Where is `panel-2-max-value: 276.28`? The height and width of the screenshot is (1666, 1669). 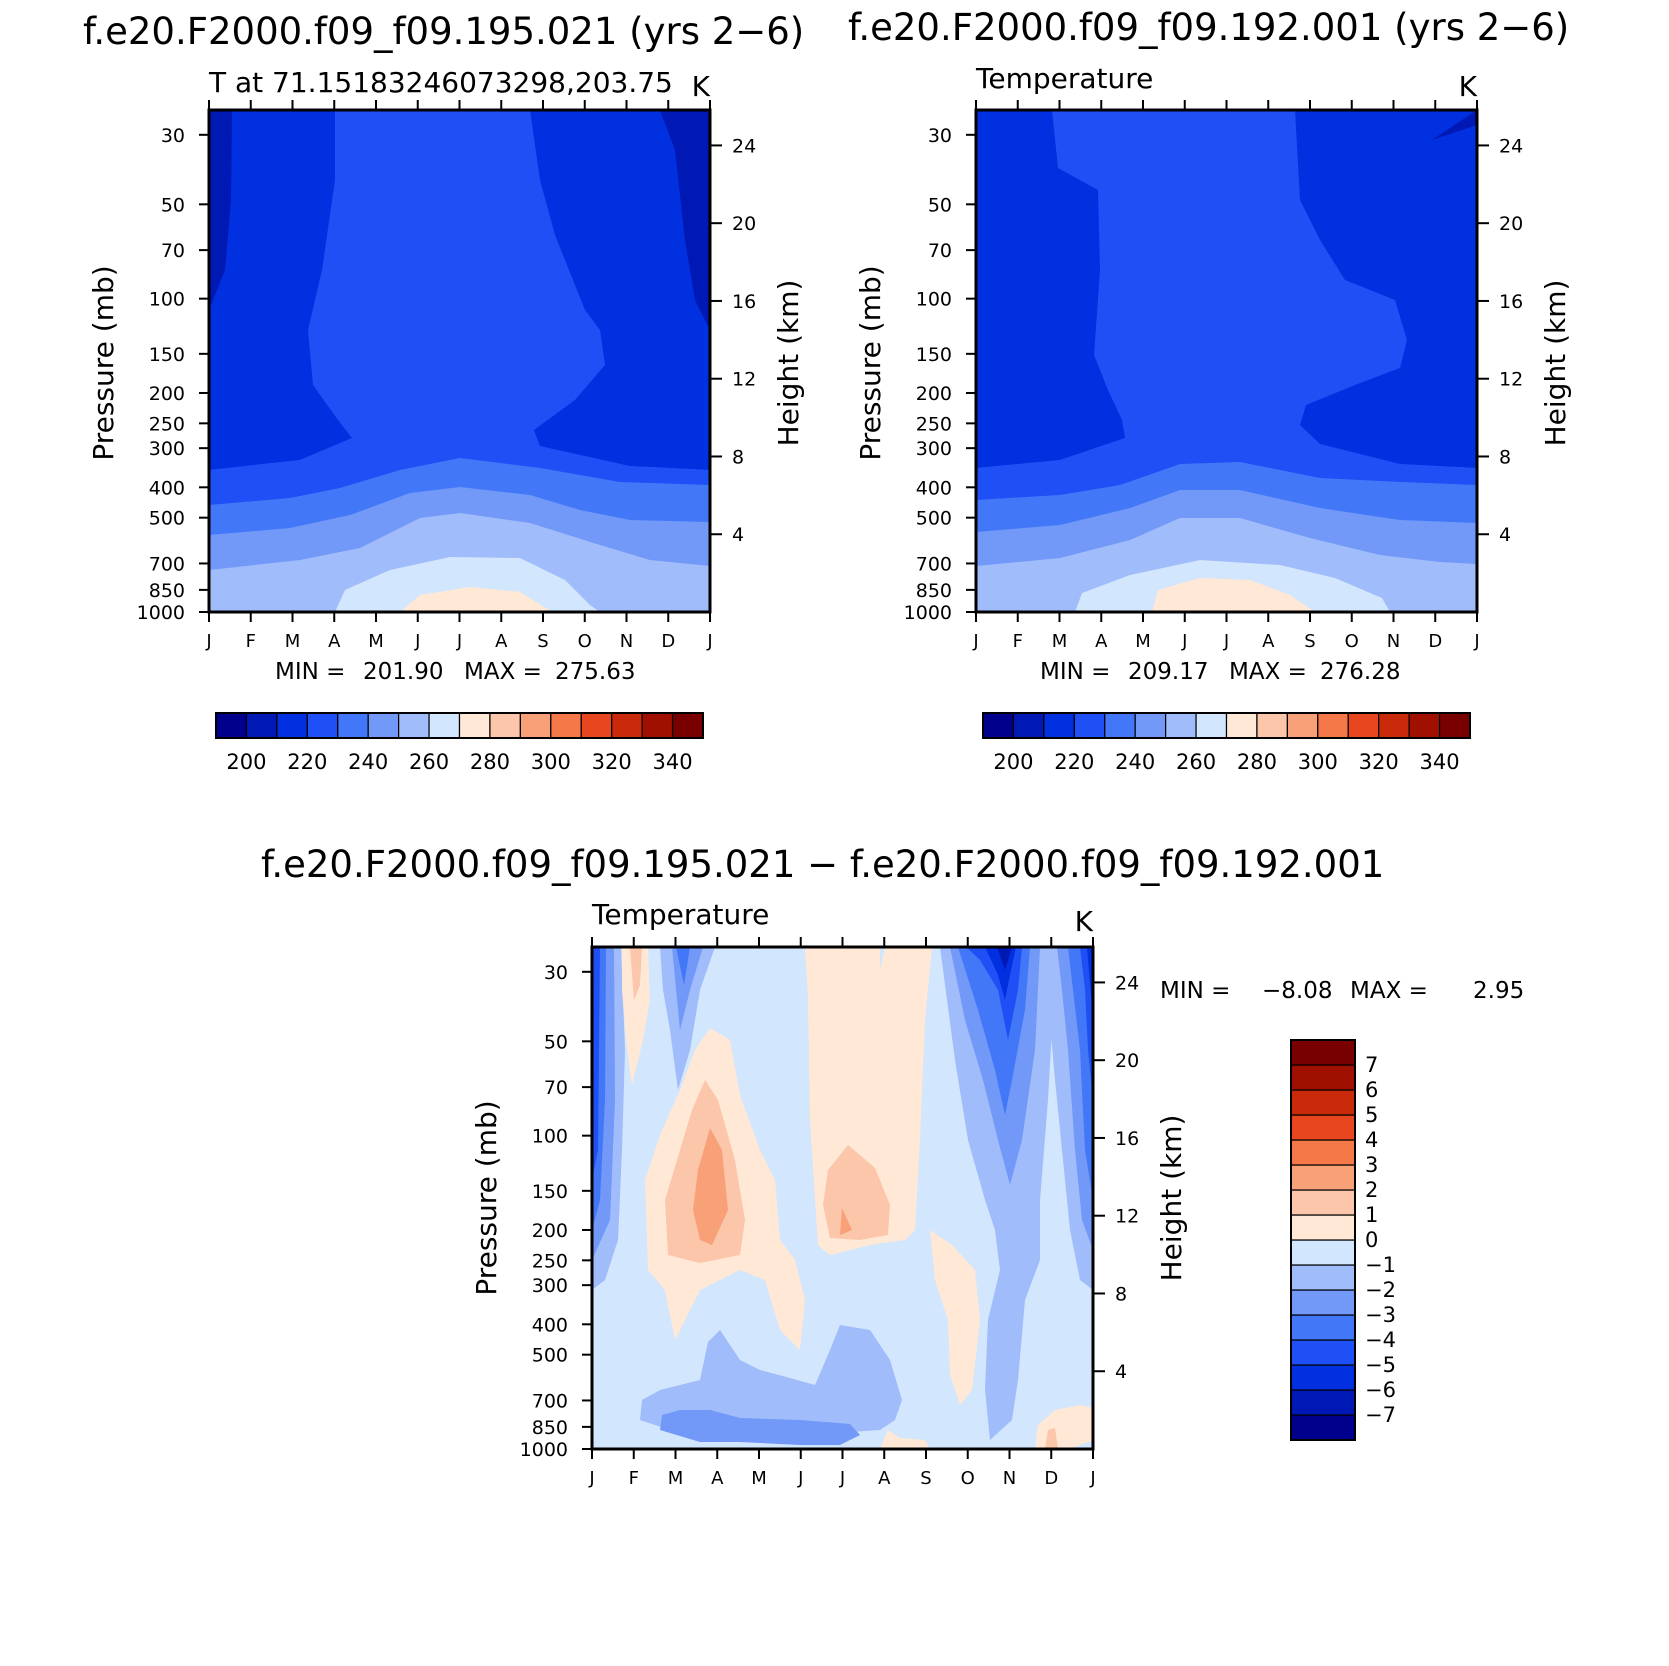
panel-2-max-value: 276.28 is located at coordinates (1360, 672).